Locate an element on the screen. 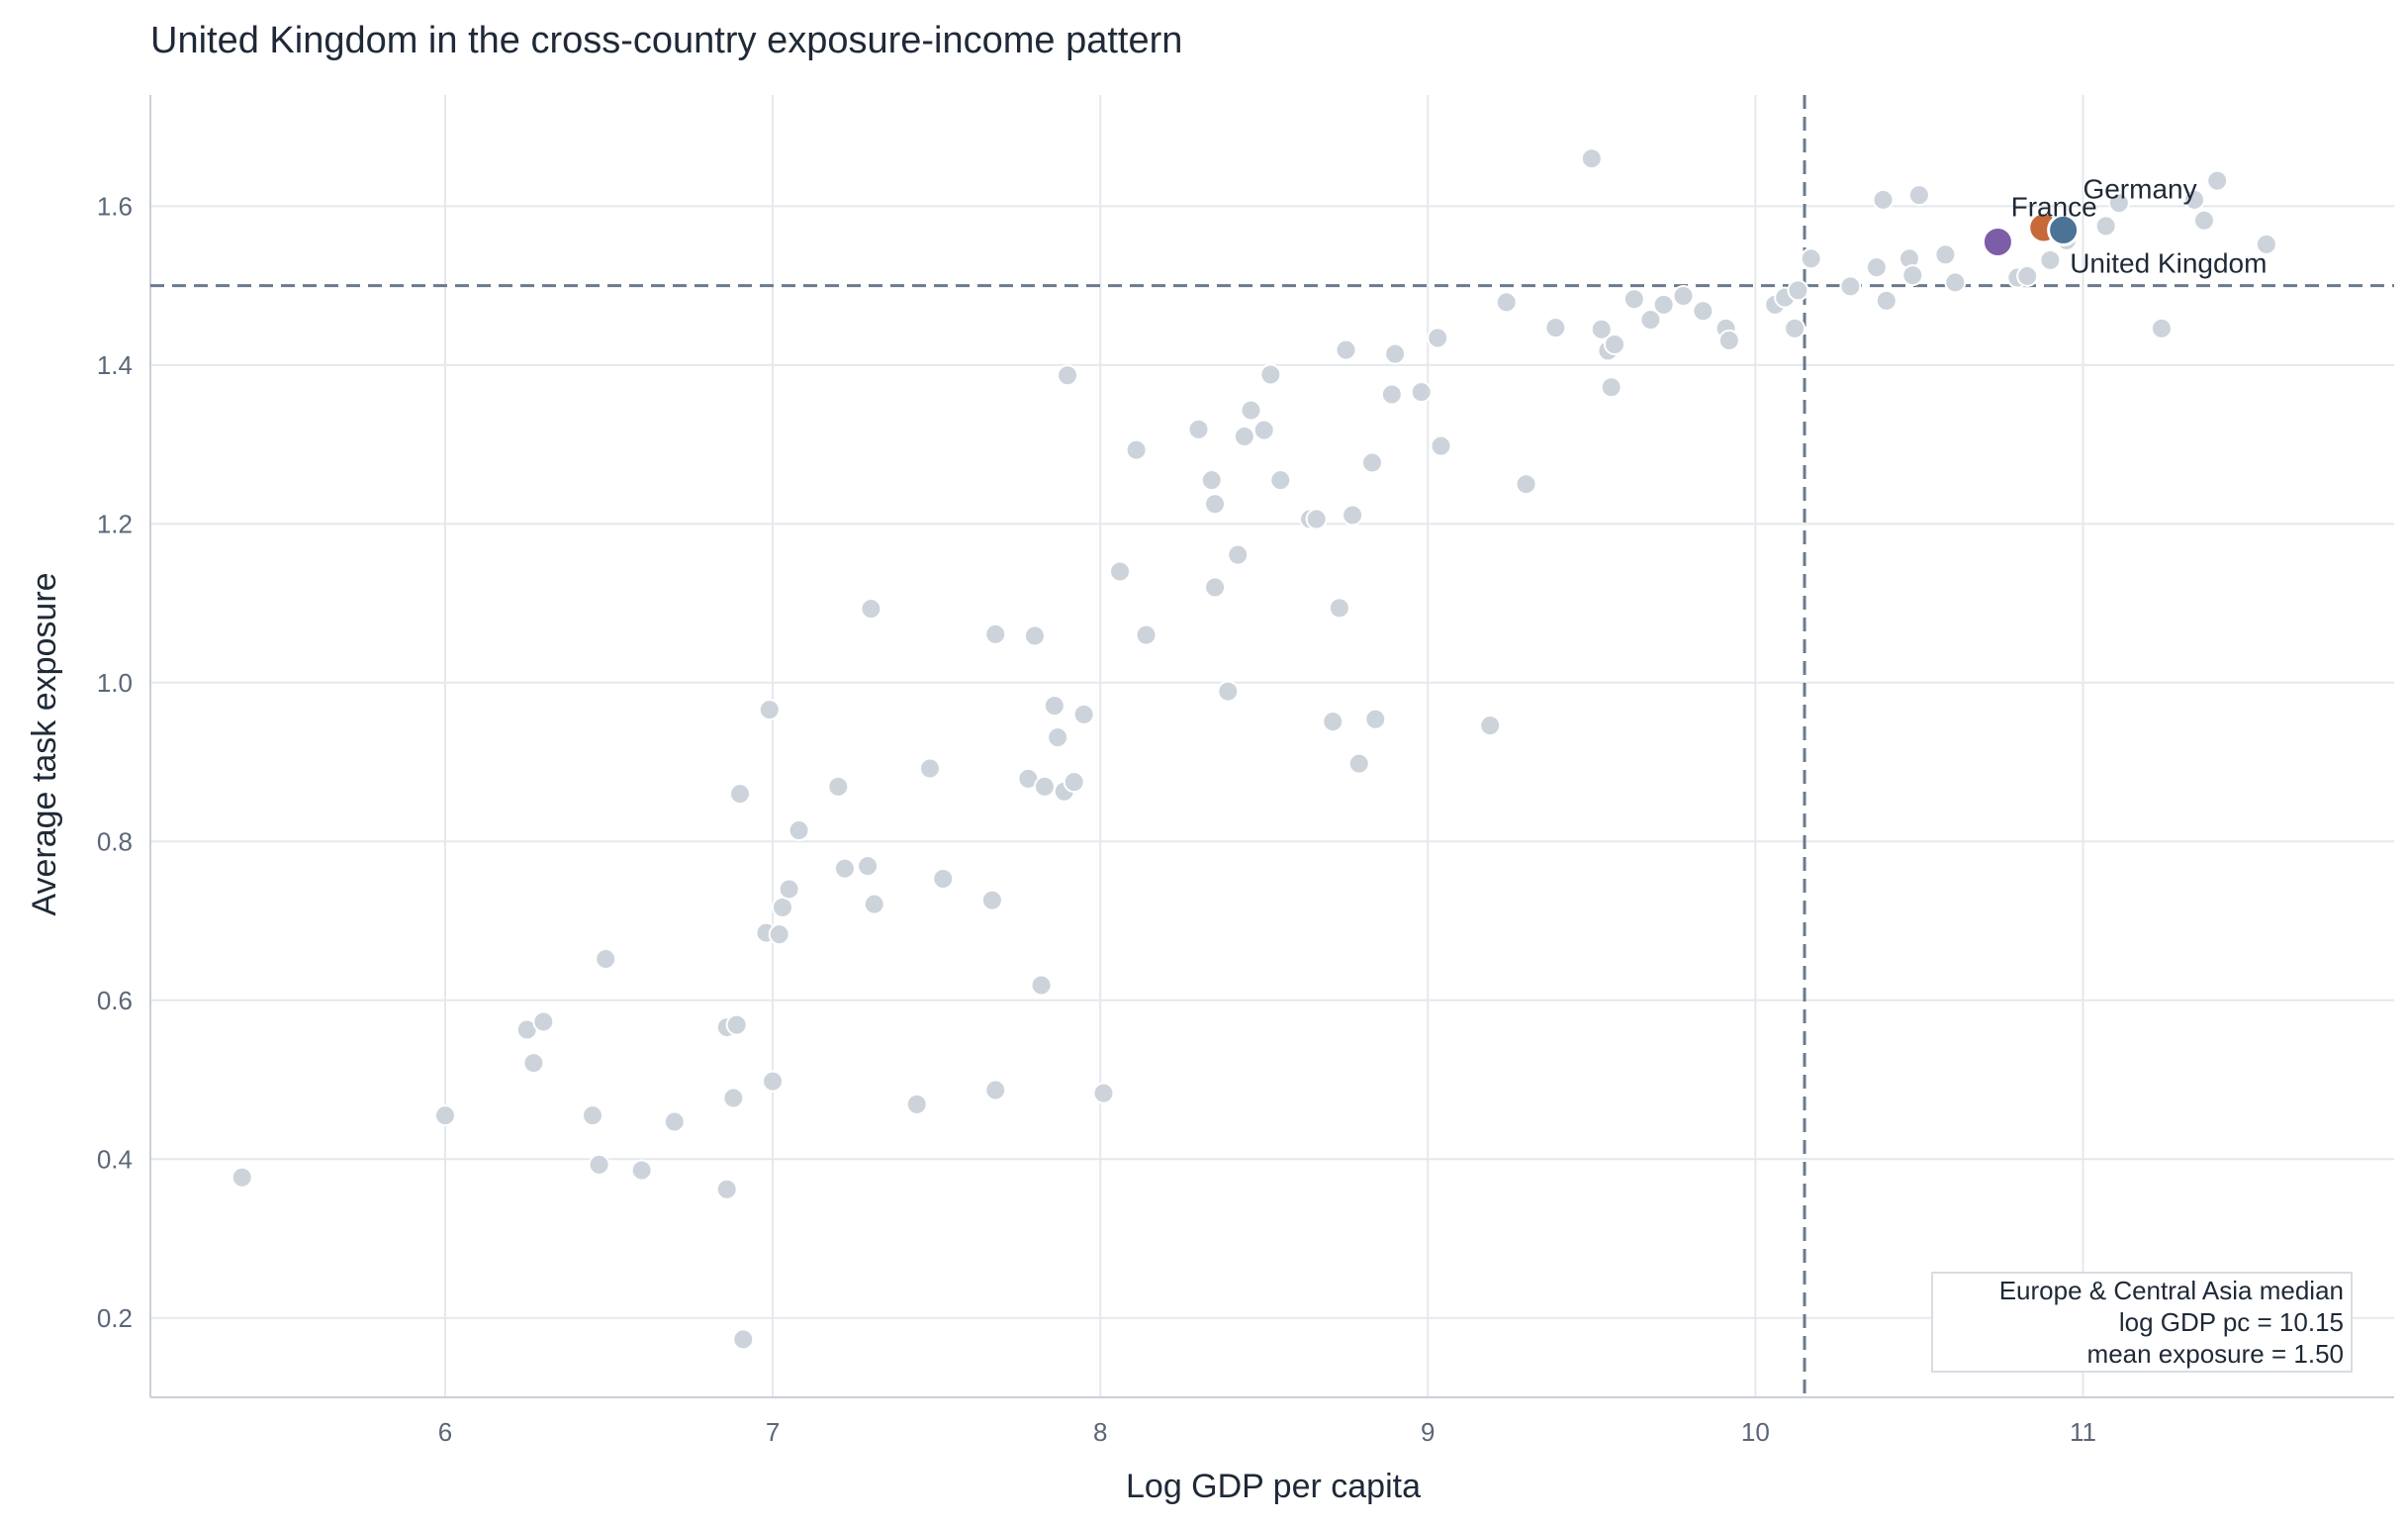  x-tick-label: 6 is located at coordinates (445, 1432).